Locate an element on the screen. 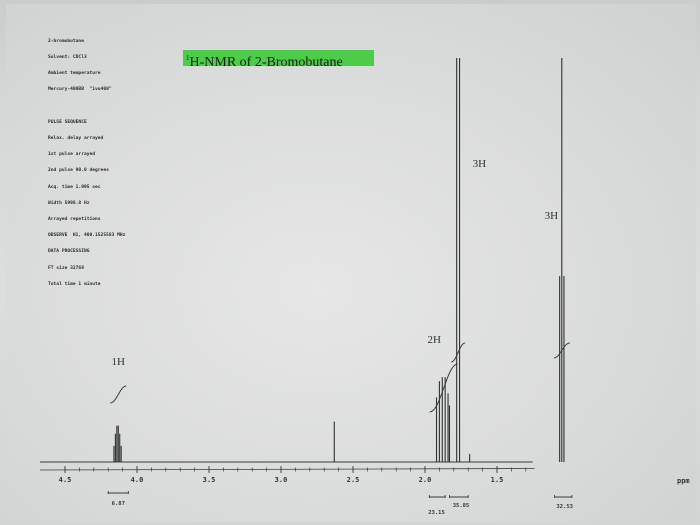 The image size is (700, 525). parameter-line: DATA PROCESSING is located at coordinates (69, 252).